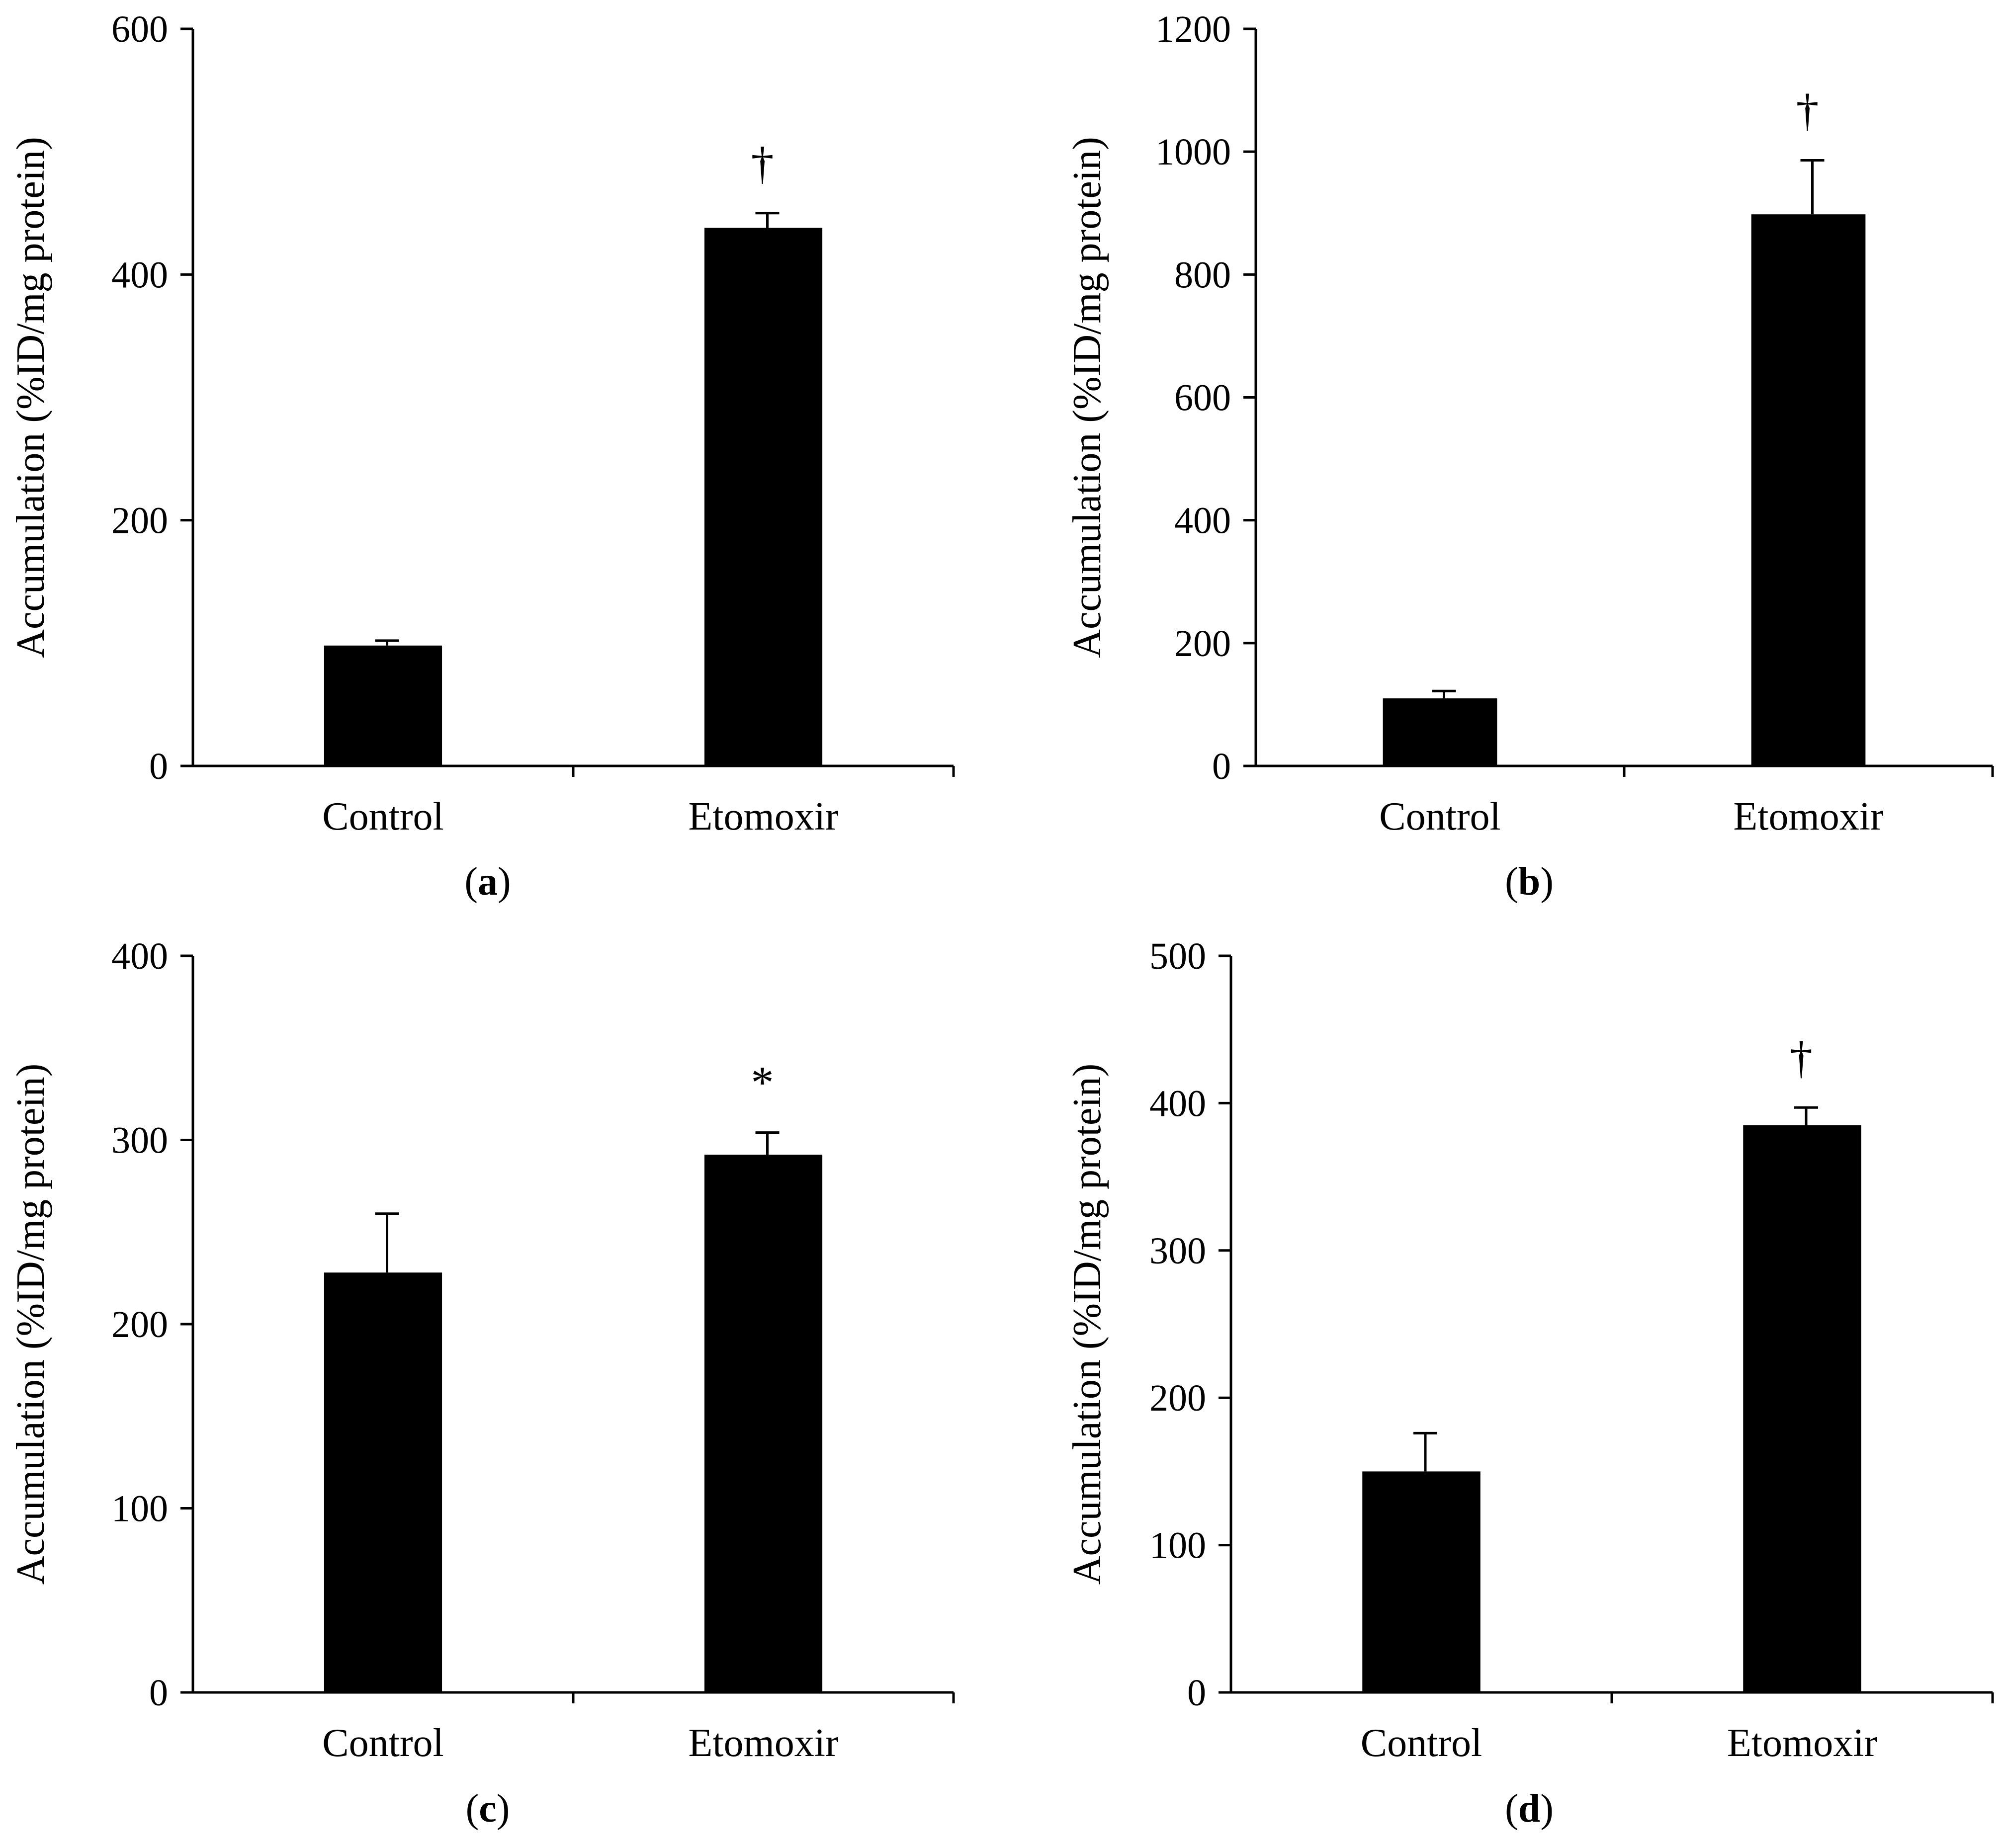  I want to click on y-tick-label: 800, so click(1202, 275).